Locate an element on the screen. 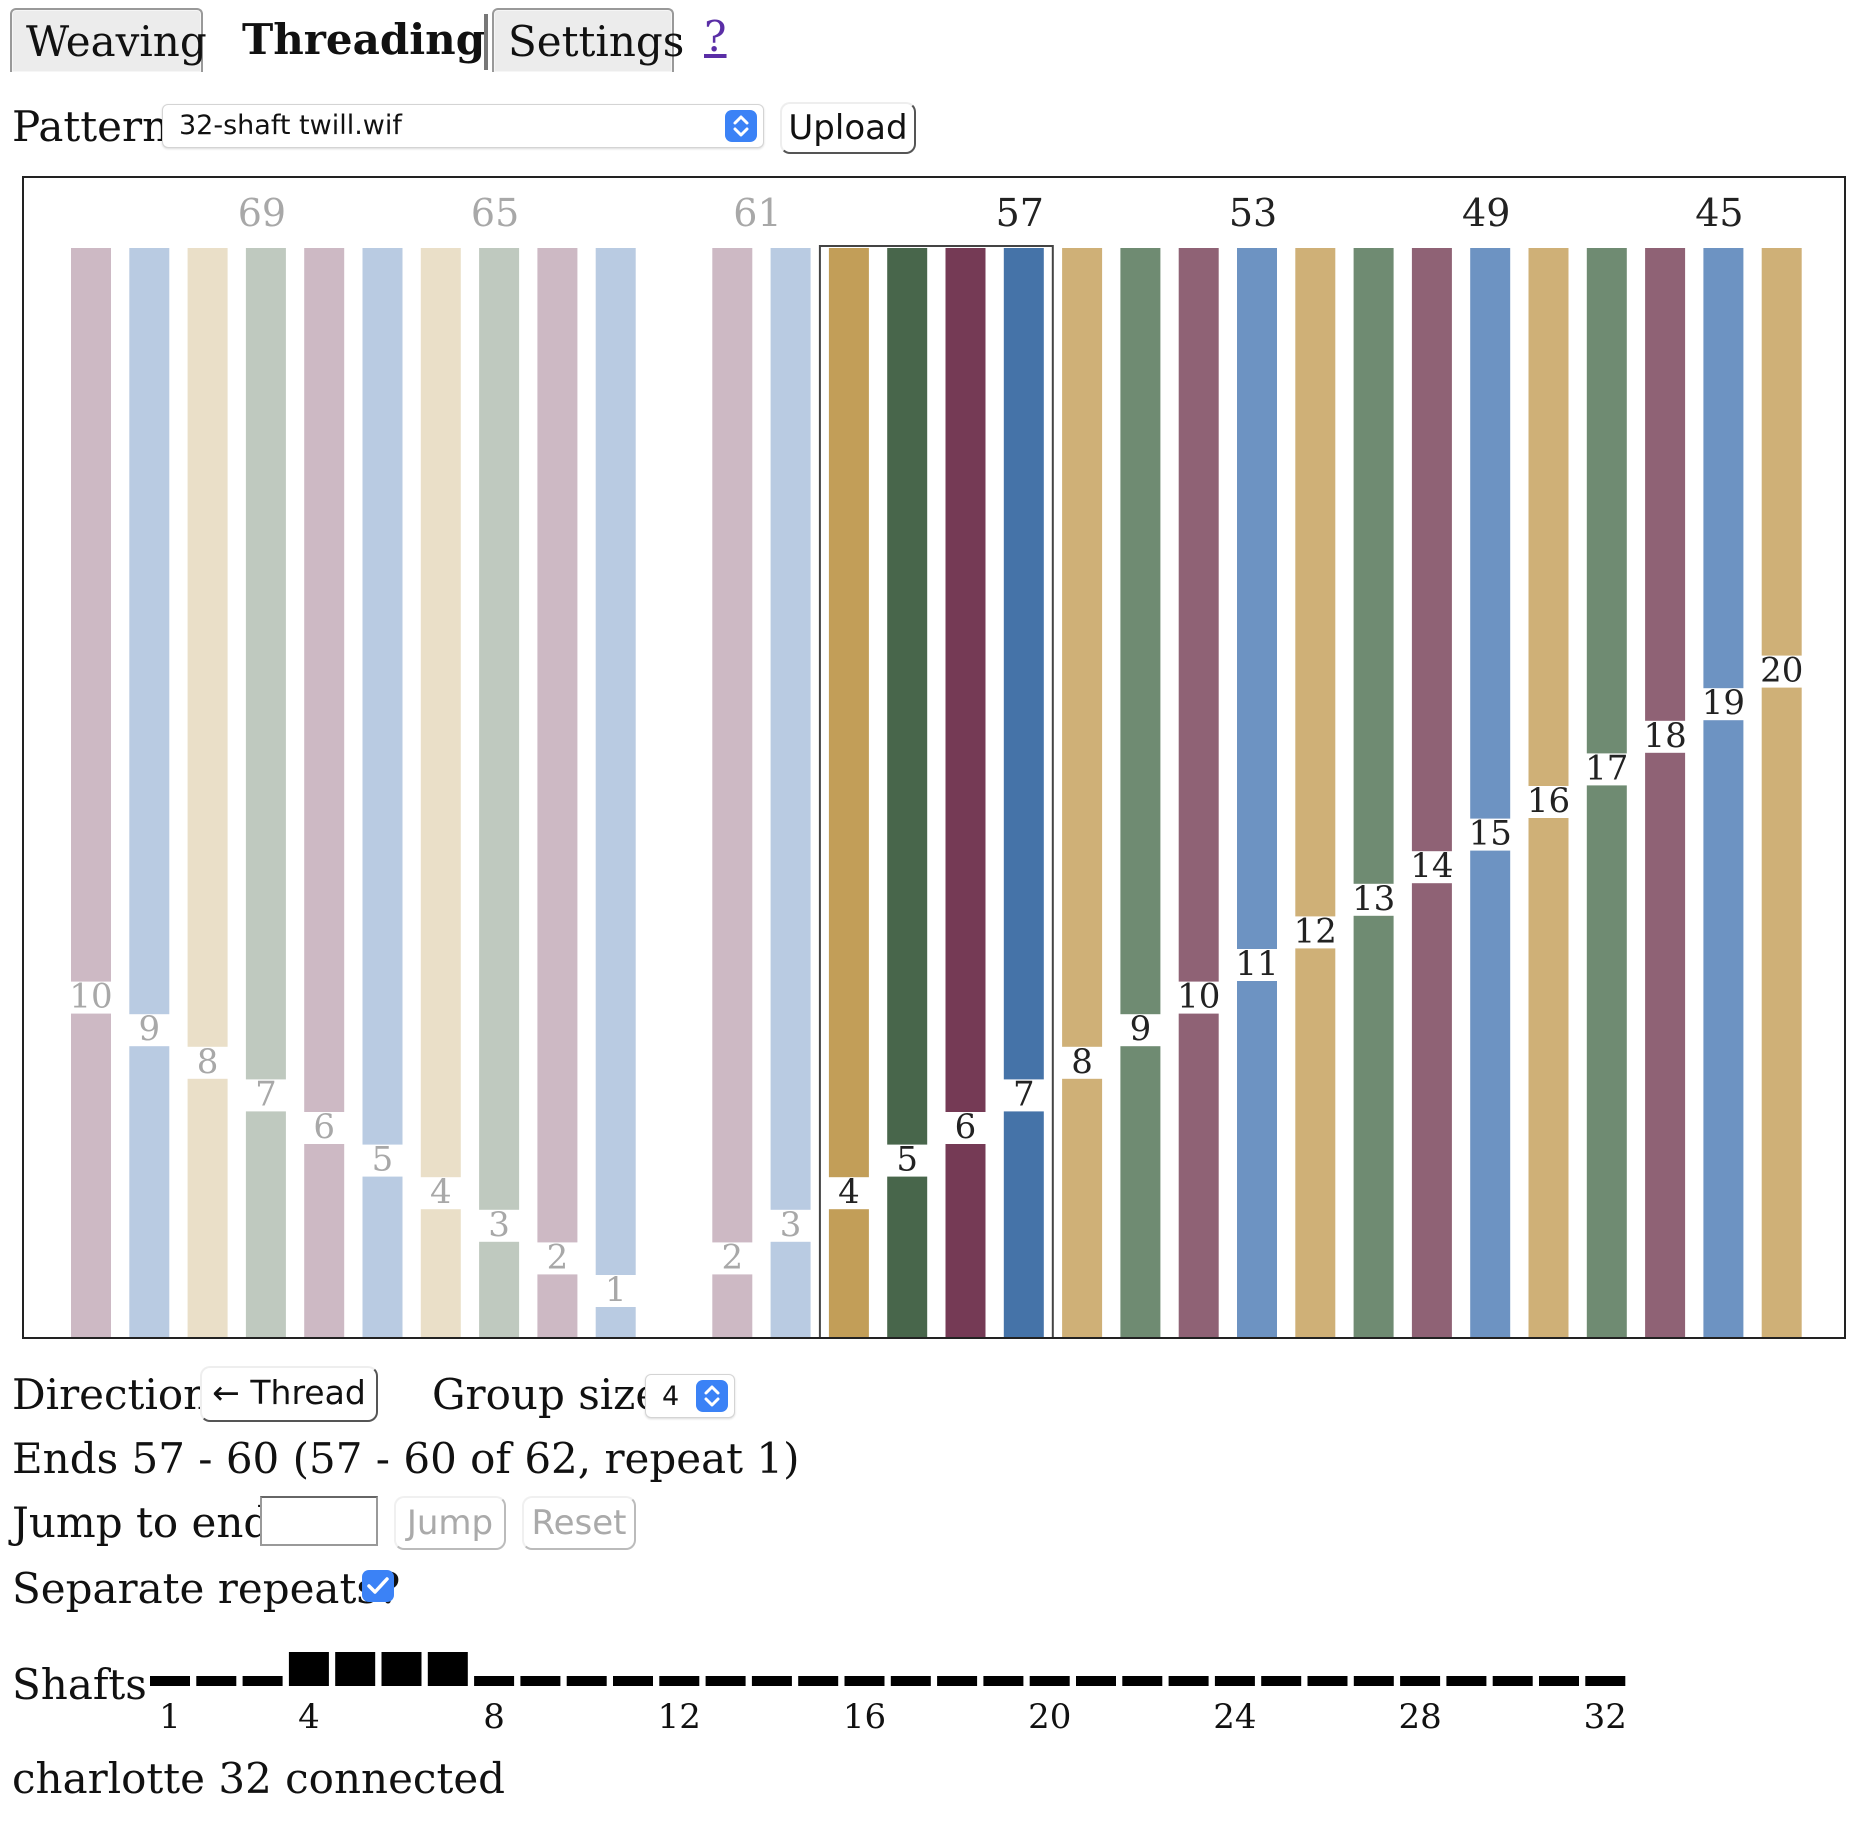 The width and height of the screenshot is (1865, 1821). tab-weaving: Weaving is located at coordinates (108, 40).